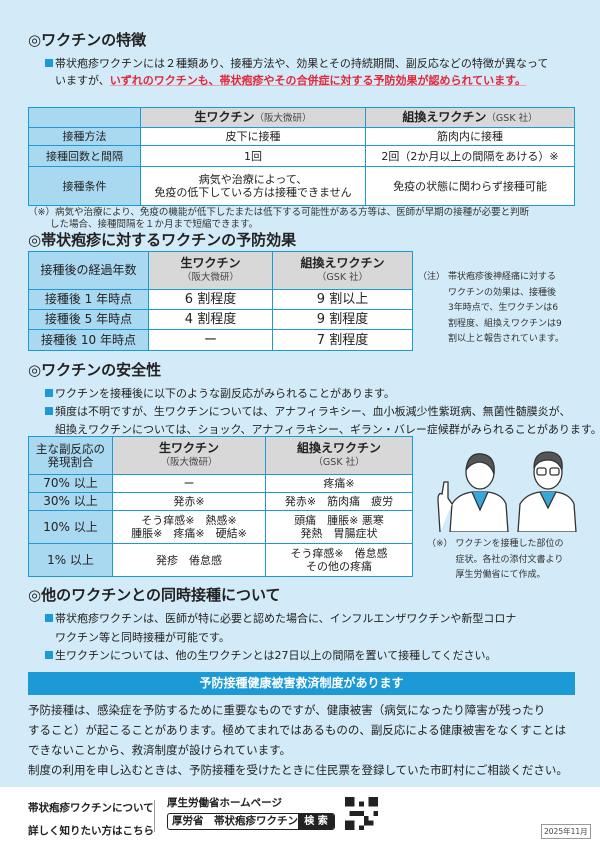 This screenshot has width=600, height=849. Describe the element at coordinates (235, 821) in the screenshot. I see `search-query: 厚労省 帯状疱疹ワクチン` at that location.